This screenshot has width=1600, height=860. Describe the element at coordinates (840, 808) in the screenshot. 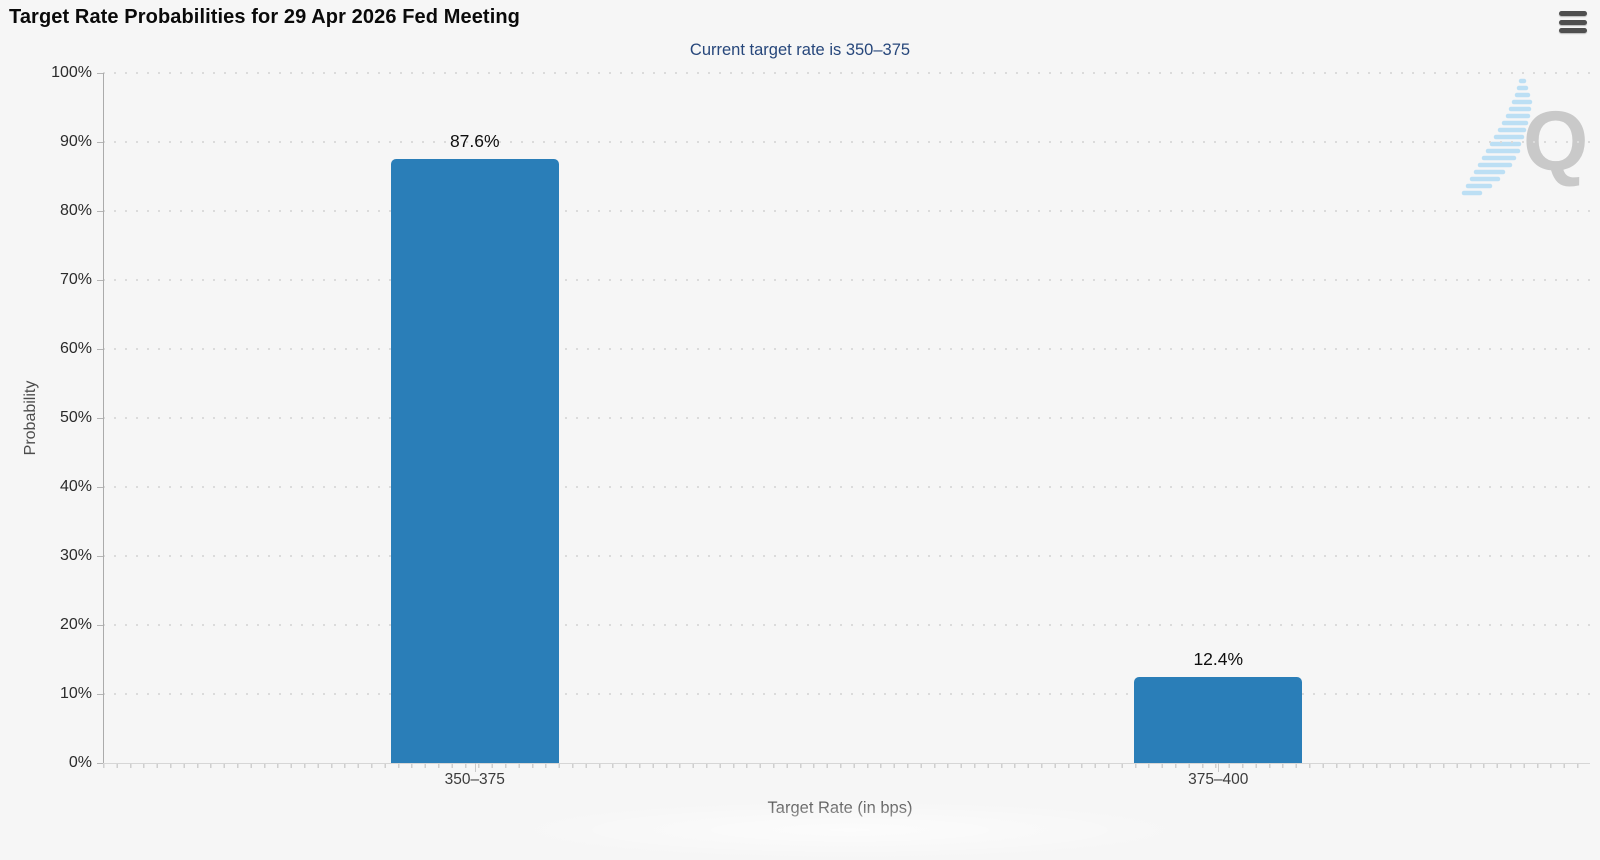

I see `x-axis-title: Target Rate (in bps)` at that location.